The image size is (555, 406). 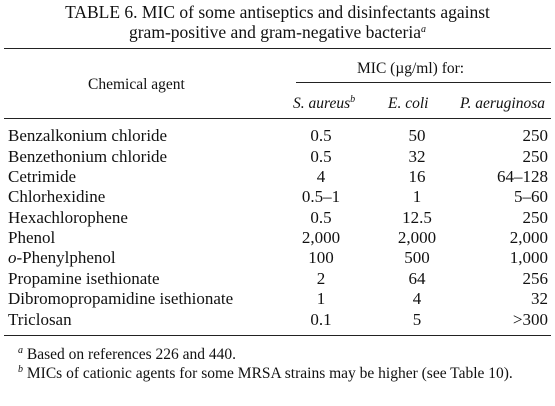 What do you see at coordinates (277, 257) in the screenshot?
I see `table-row: o-Phenylphenol 100 500 1,000` at bounding box center [277, 257].